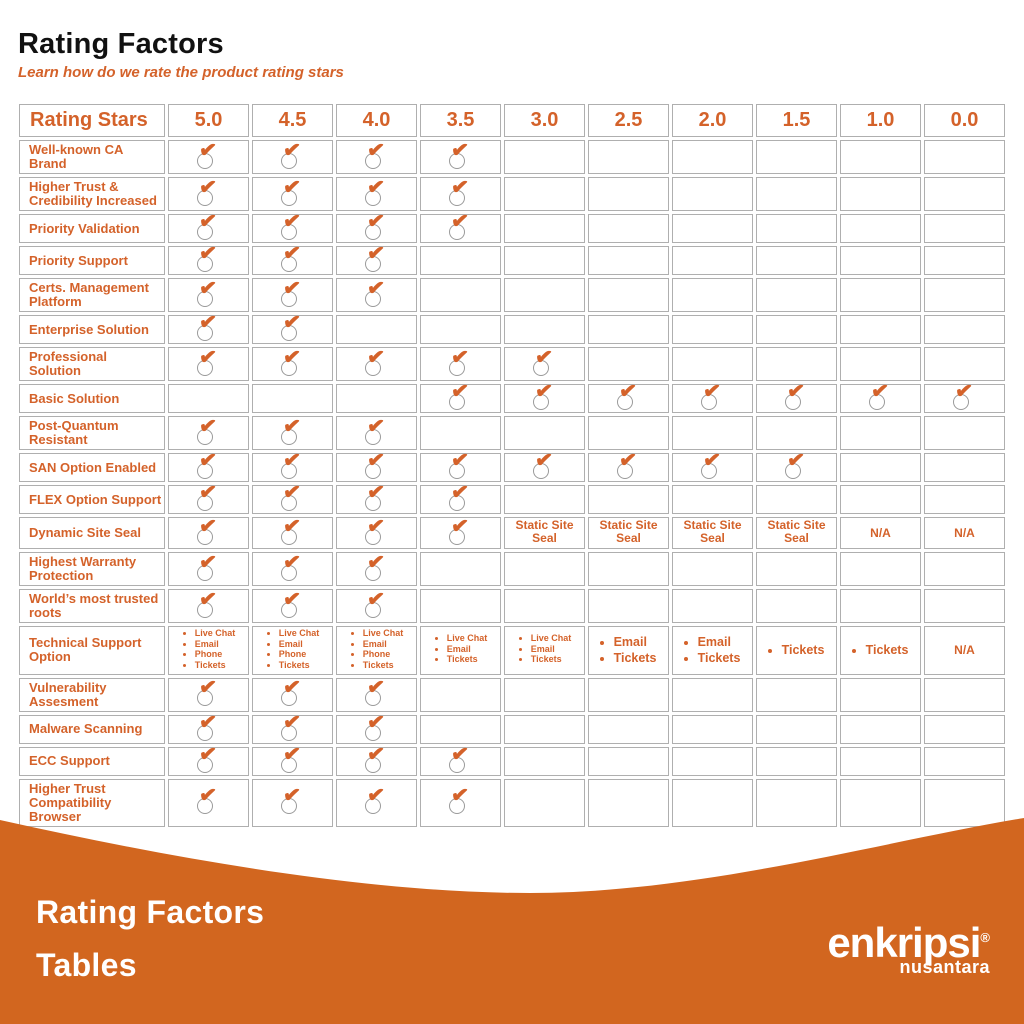 This screenshot has width=1024, height=1024. What do you see at coordinates (92, 694) in the screenshot?
I see `row-label: Vulnerability Assesment` at bounding box center [92, 694].